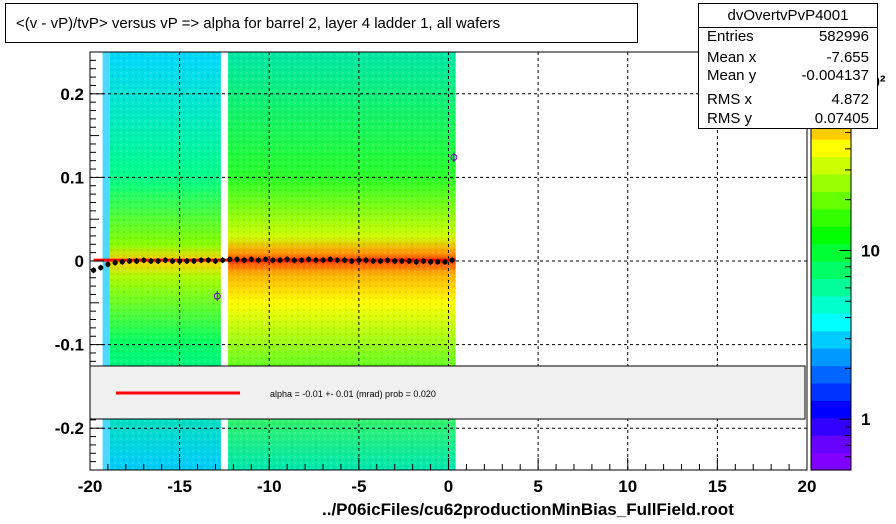 This screenshot has height=524, width=896. I want to click on y-tick-label: 0.2, so click(72, 94).